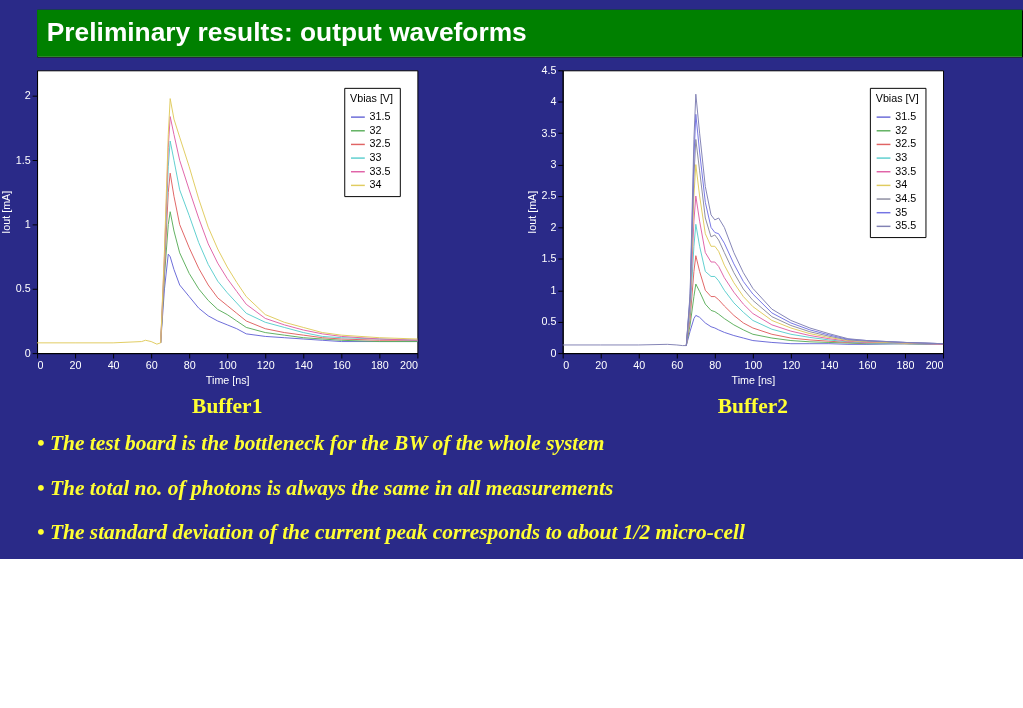 Image resolution: width=1023 pixels, height=708 pixels. I want to click on text: • The total no. of photons is always the same in all measurements, so click(325, 487).